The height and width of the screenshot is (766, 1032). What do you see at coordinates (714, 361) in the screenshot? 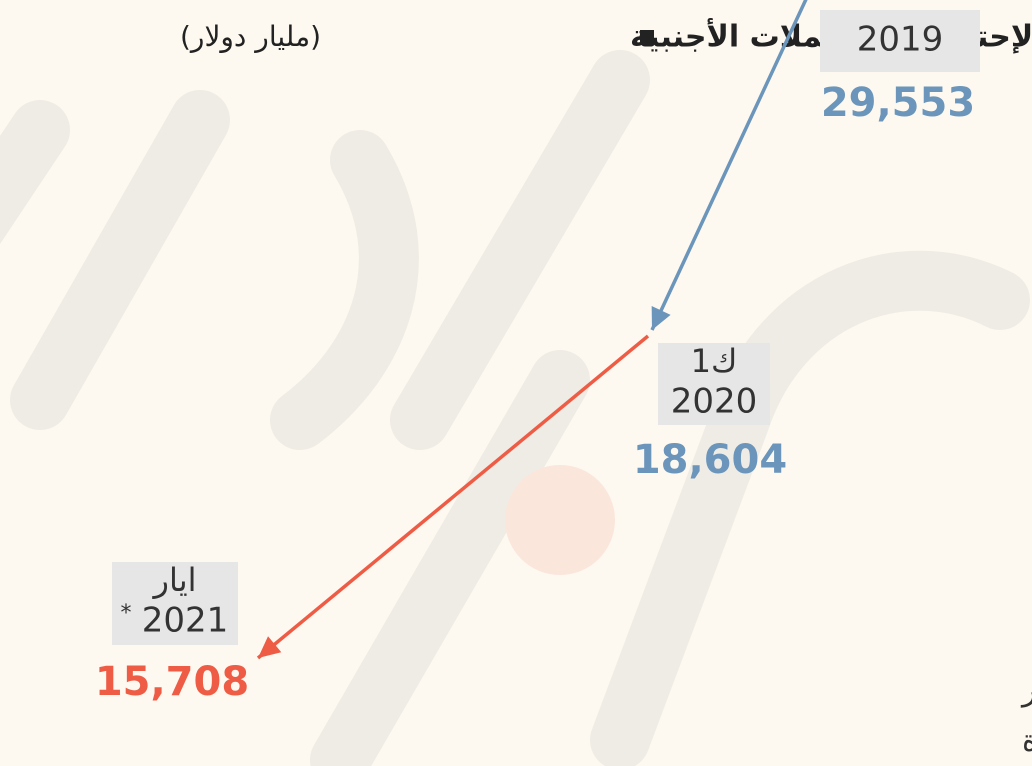
I see `period-label: ك1` at bounding box center [714, 361].